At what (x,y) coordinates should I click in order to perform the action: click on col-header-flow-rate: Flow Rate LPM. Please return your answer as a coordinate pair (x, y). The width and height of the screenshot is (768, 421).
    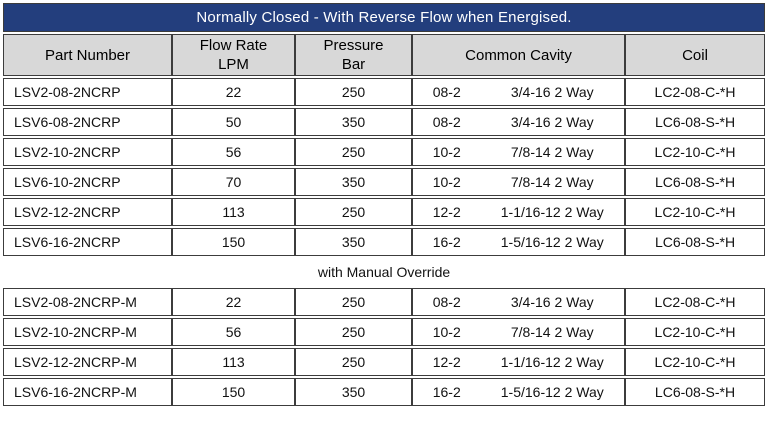
    Looking at the image, I should click on (233, 55).